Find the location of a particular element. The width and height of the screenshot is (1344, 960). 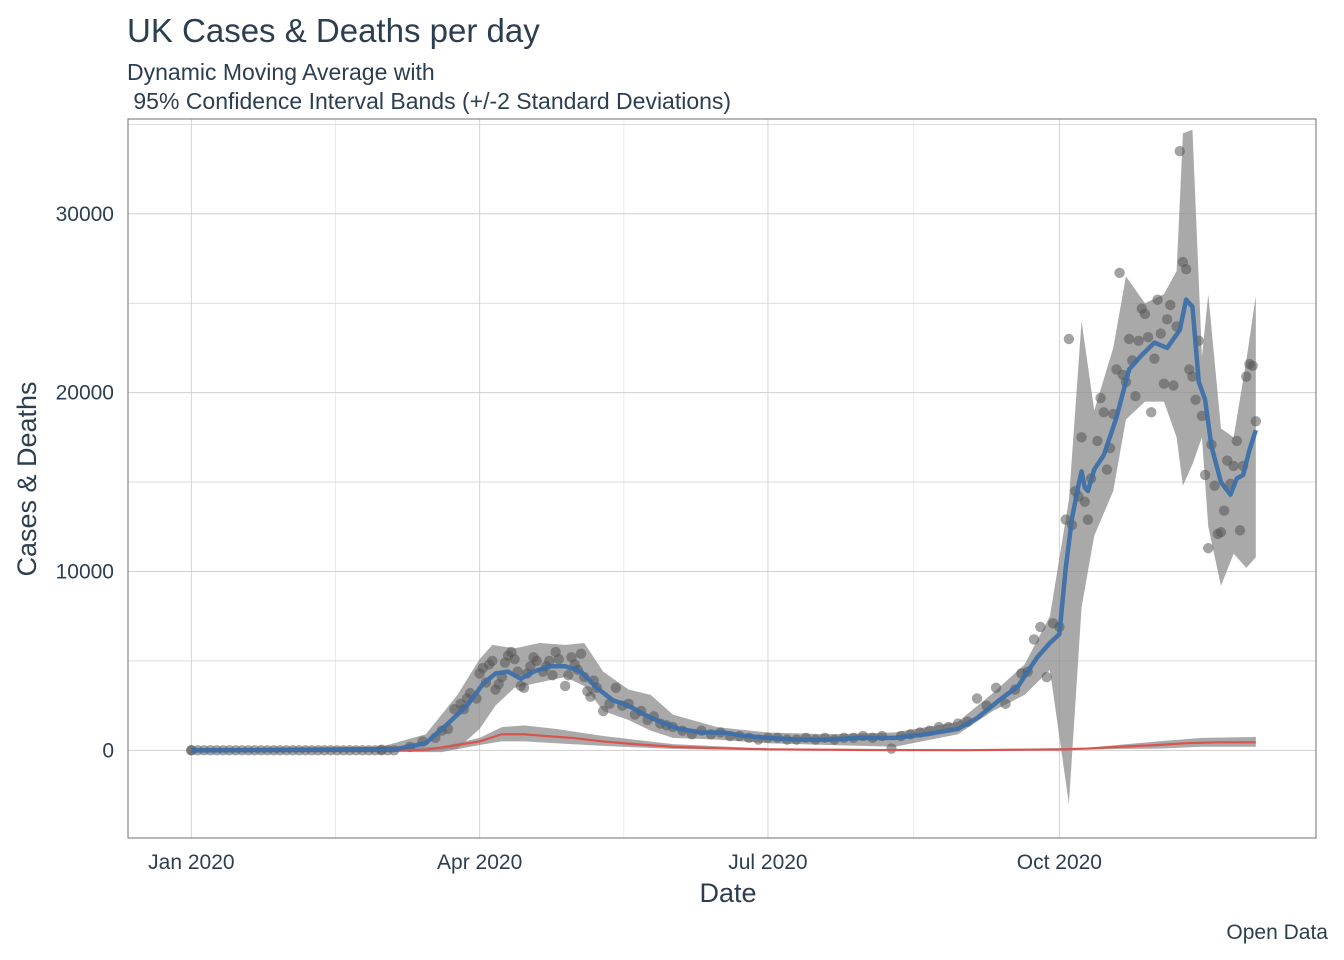

x-tick-label: Apr 2020 is located at coordinates (479, 862).